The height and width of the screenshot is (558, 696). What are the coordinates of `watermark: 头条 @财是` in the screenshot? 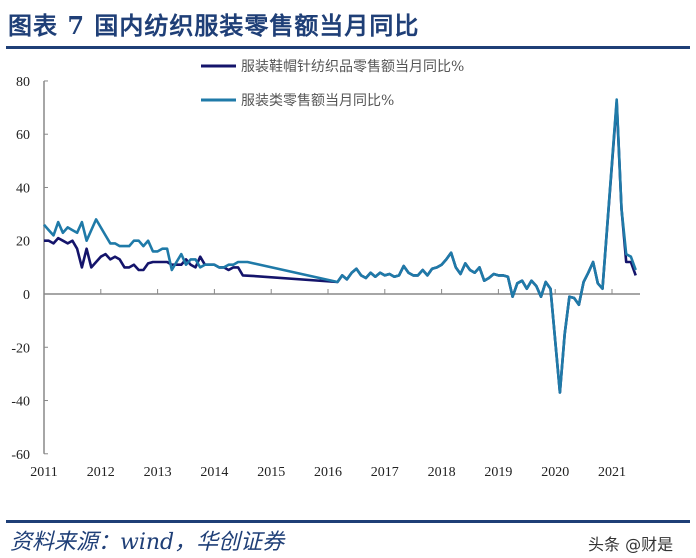 It's located at (631, 544).